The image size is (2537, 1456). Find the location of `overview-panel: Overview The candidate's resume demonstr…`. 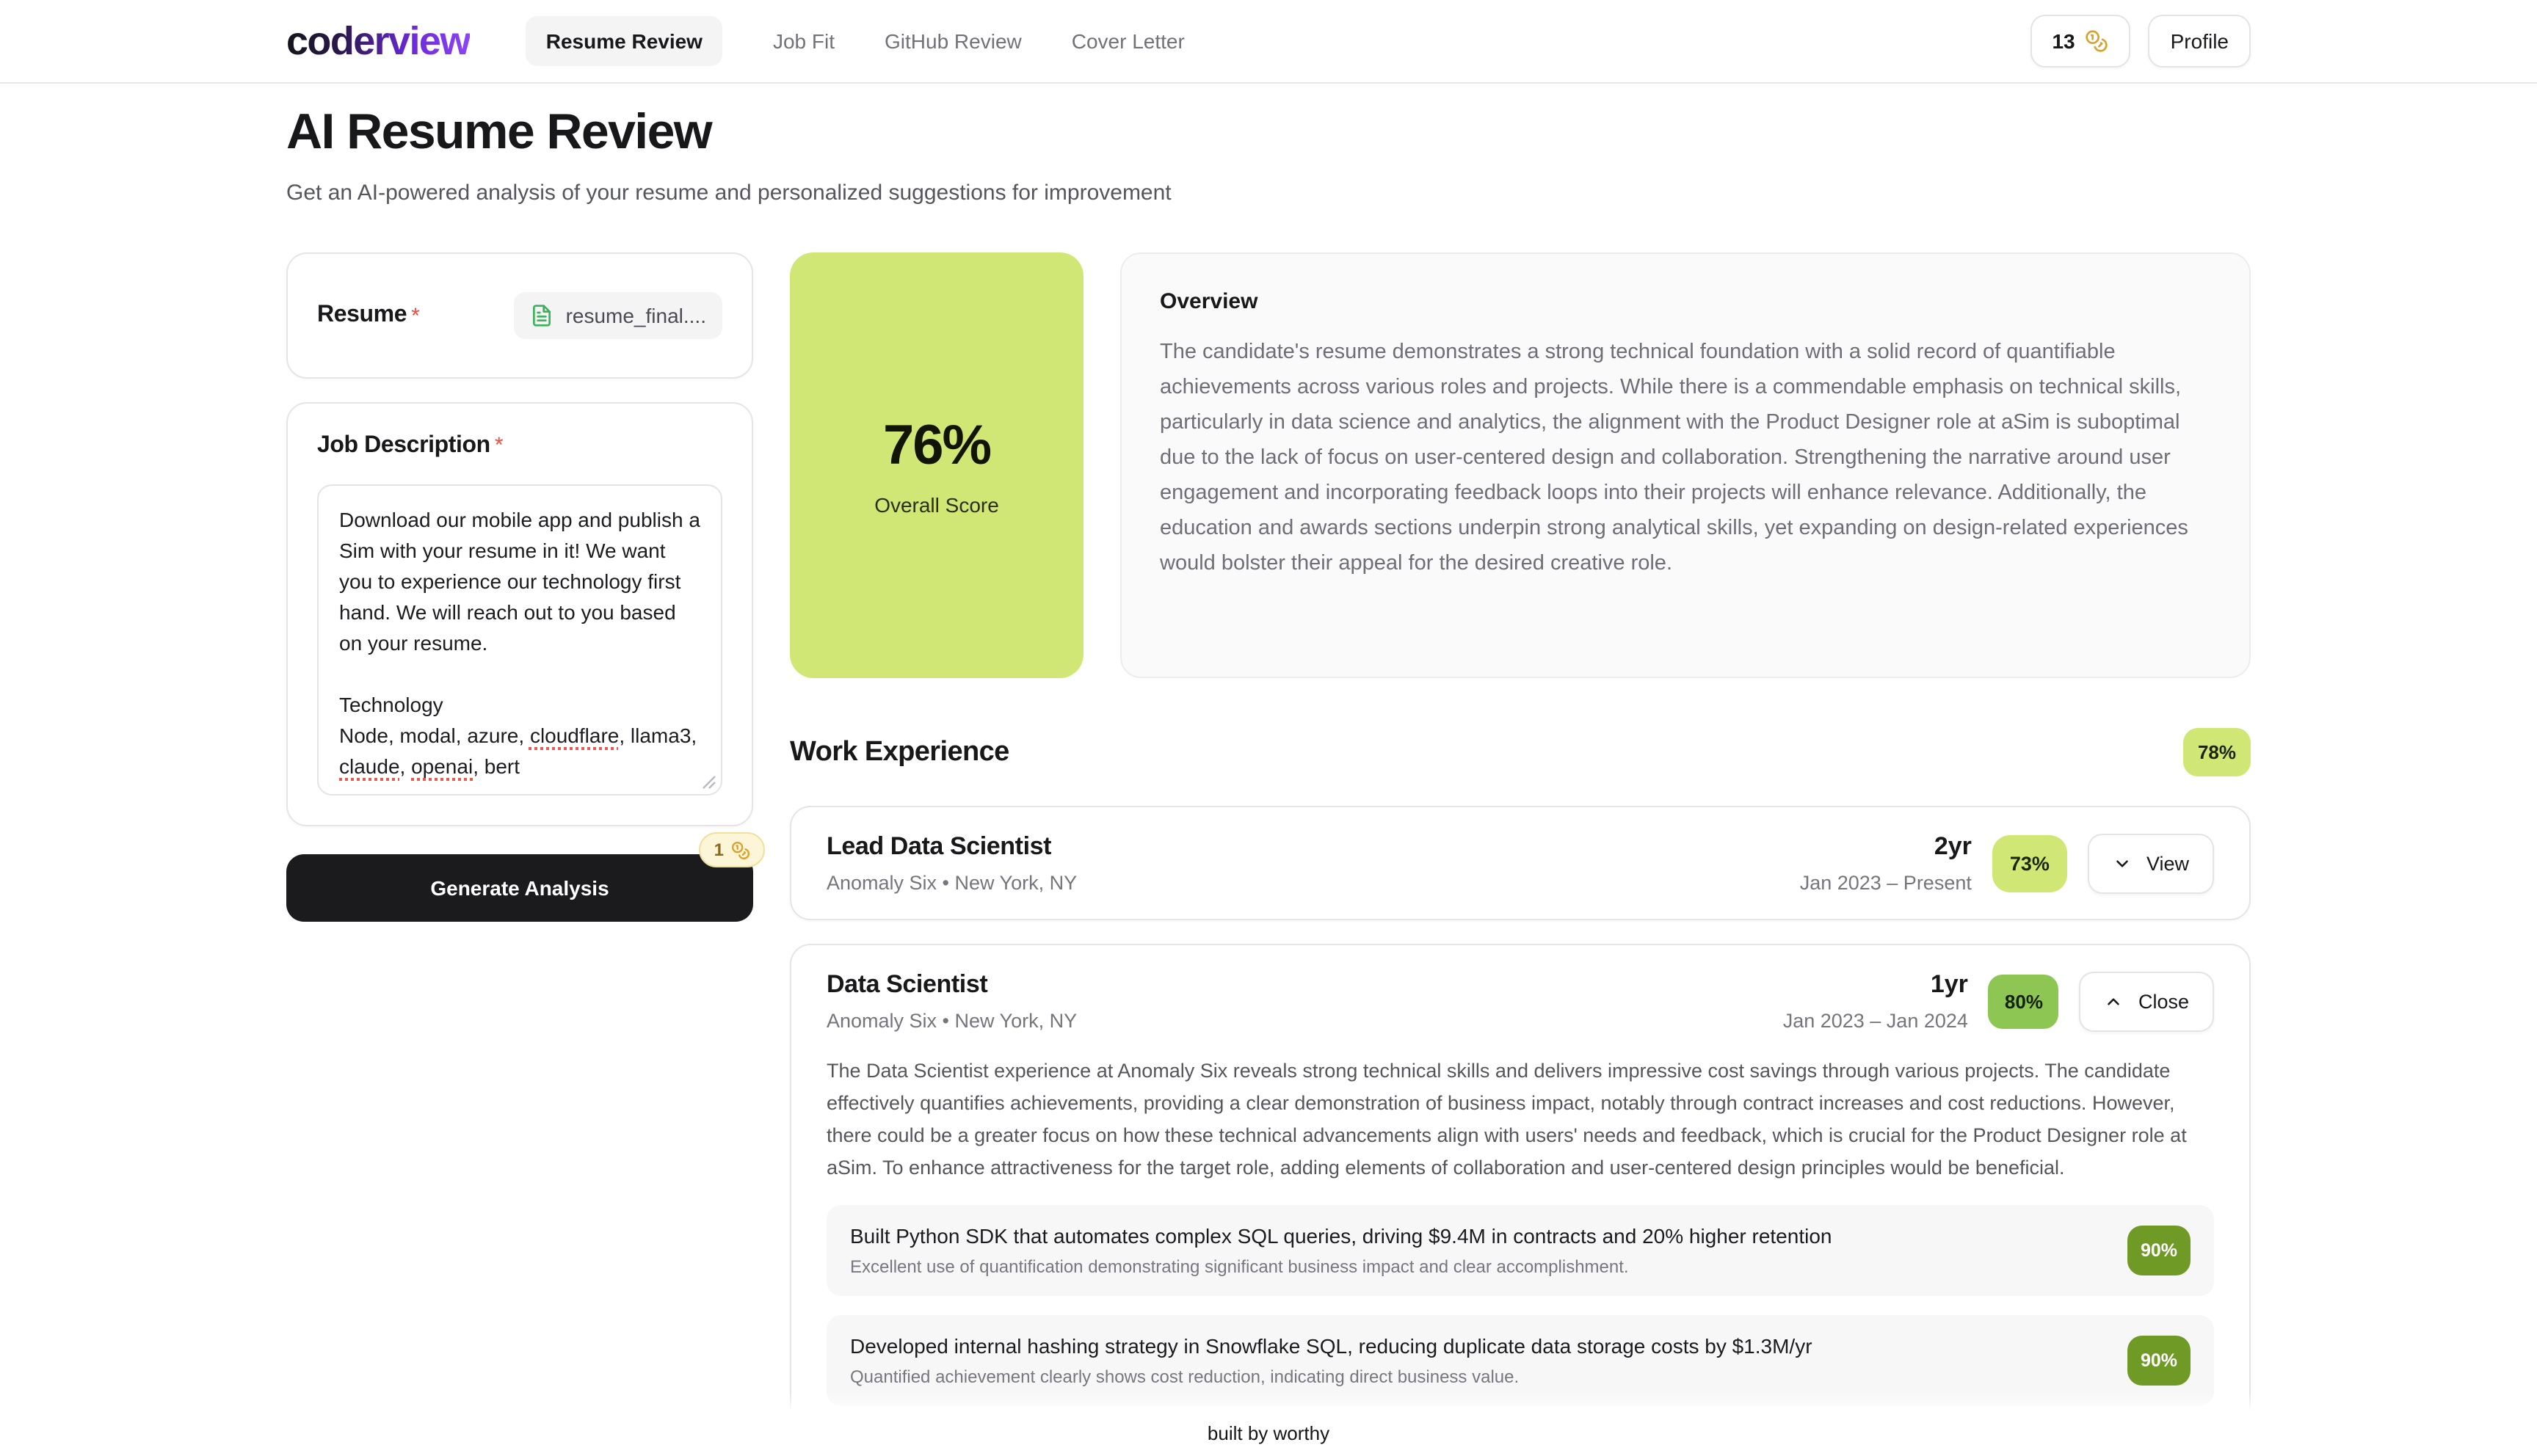

overview-panel: Overview The candidate's resume demonstr… is located at coordinates (1686, 465).